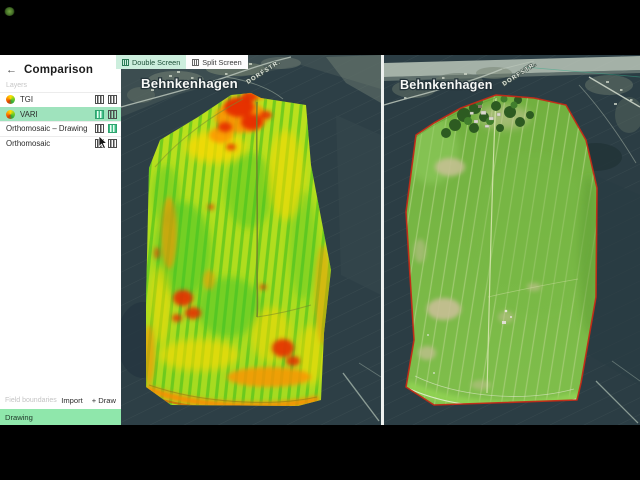  I want to click on layer-label: TGI, so click(26, 100).